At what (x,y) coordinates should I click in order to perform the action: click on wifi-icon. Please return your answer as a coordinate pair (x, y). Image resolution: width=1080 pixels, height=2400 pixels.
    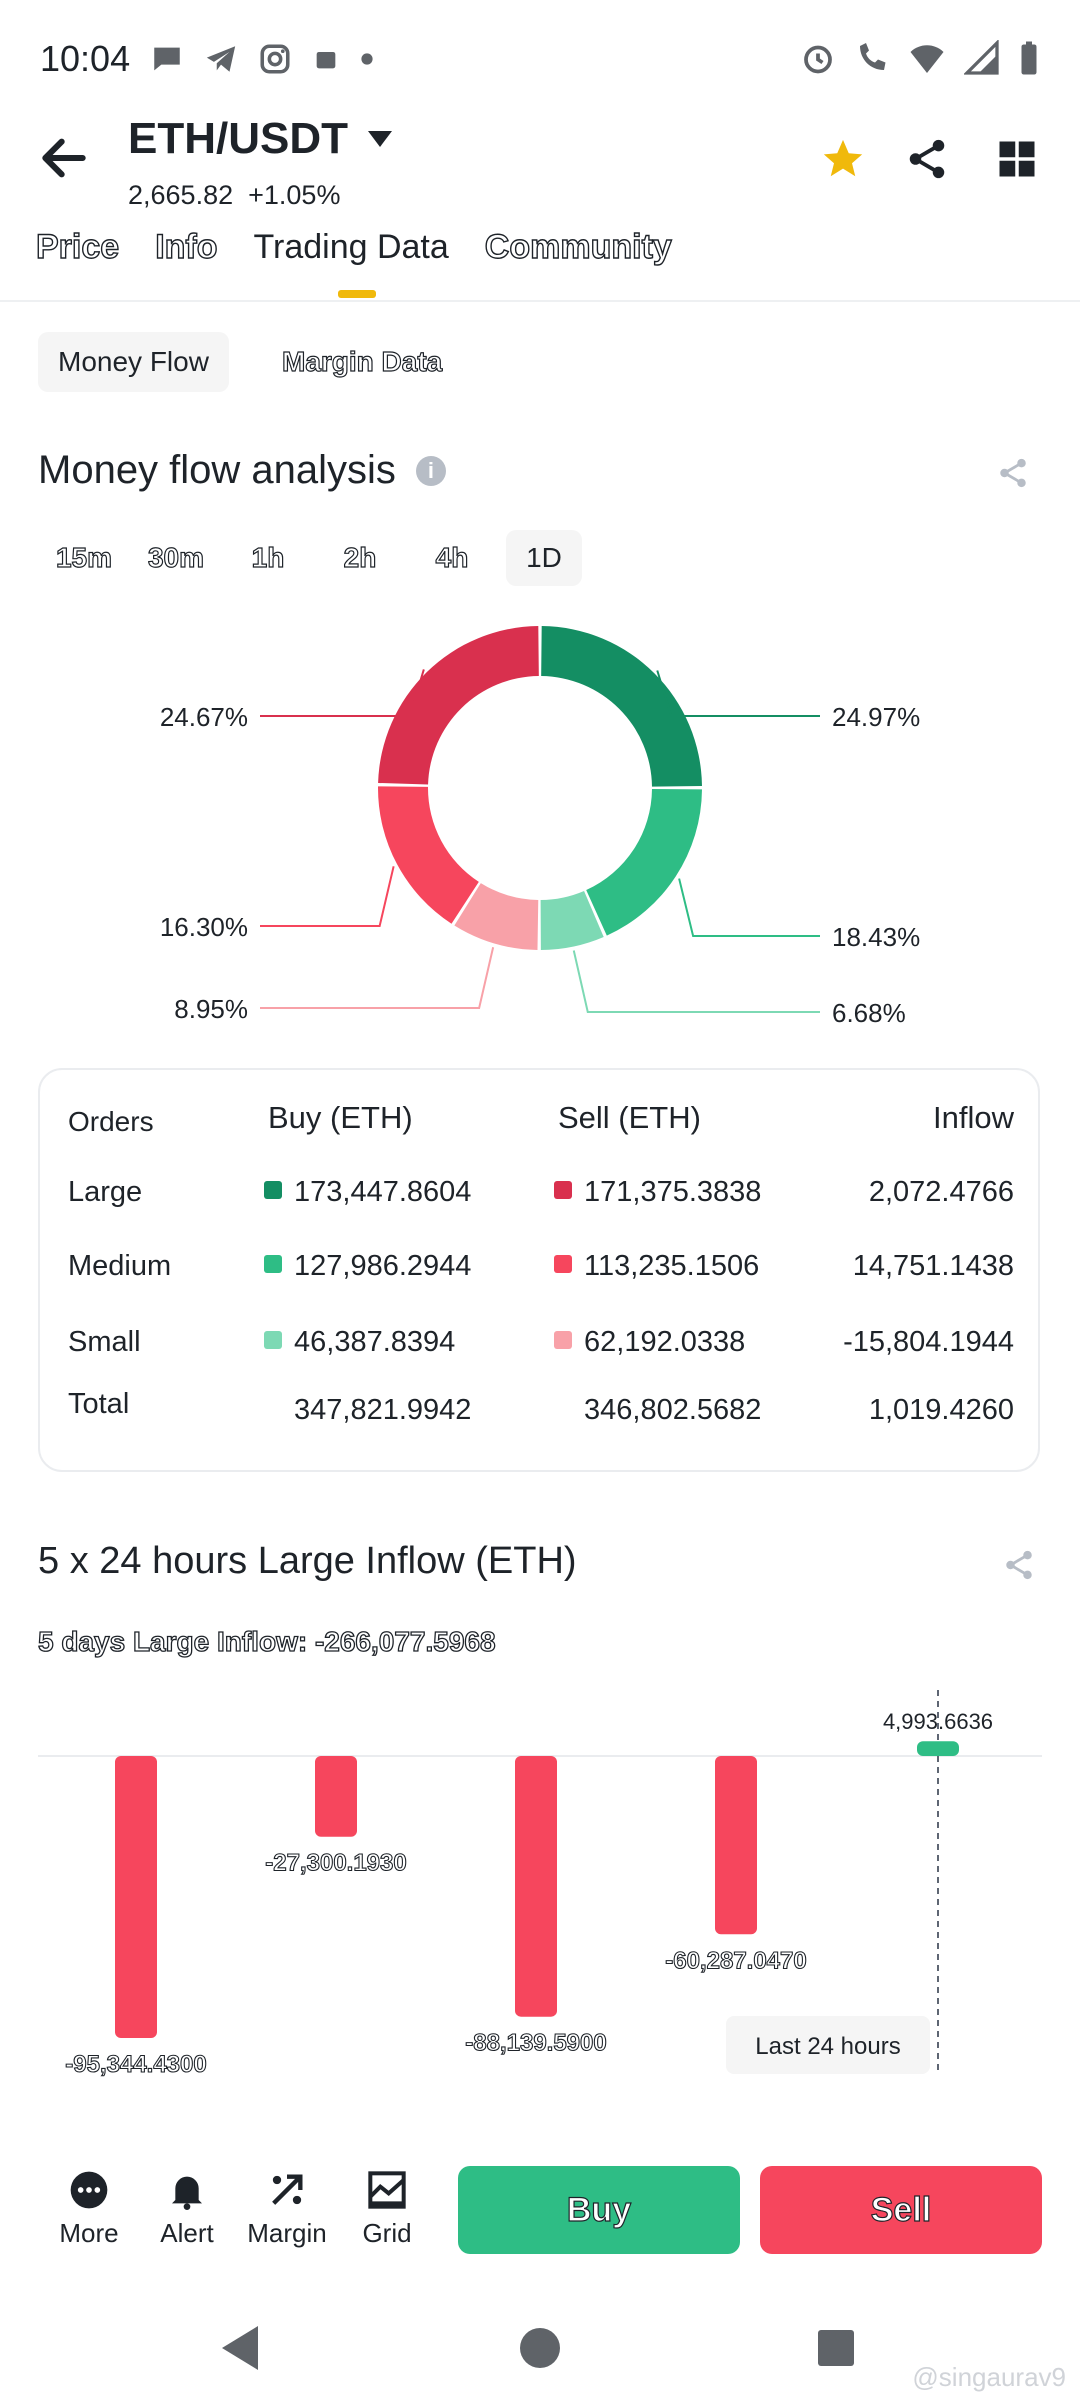
    Looking at the image, I should click on (927, 59).